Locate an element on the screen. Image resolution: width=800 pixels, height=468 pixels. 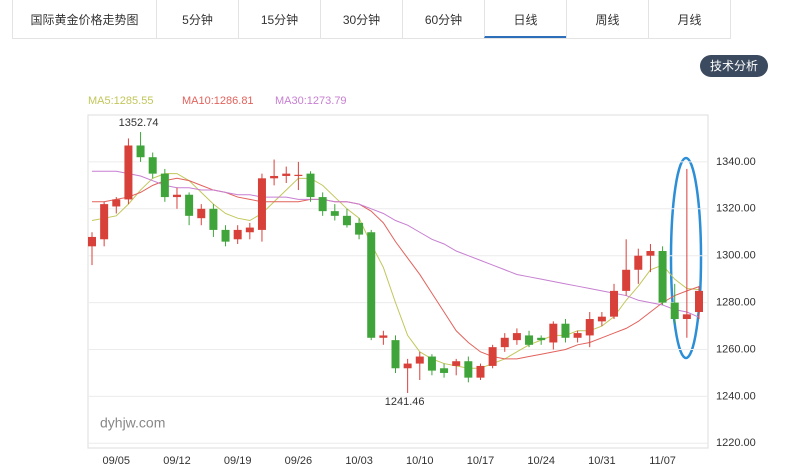
tab: 月线 is located at coordinates (689, 19).